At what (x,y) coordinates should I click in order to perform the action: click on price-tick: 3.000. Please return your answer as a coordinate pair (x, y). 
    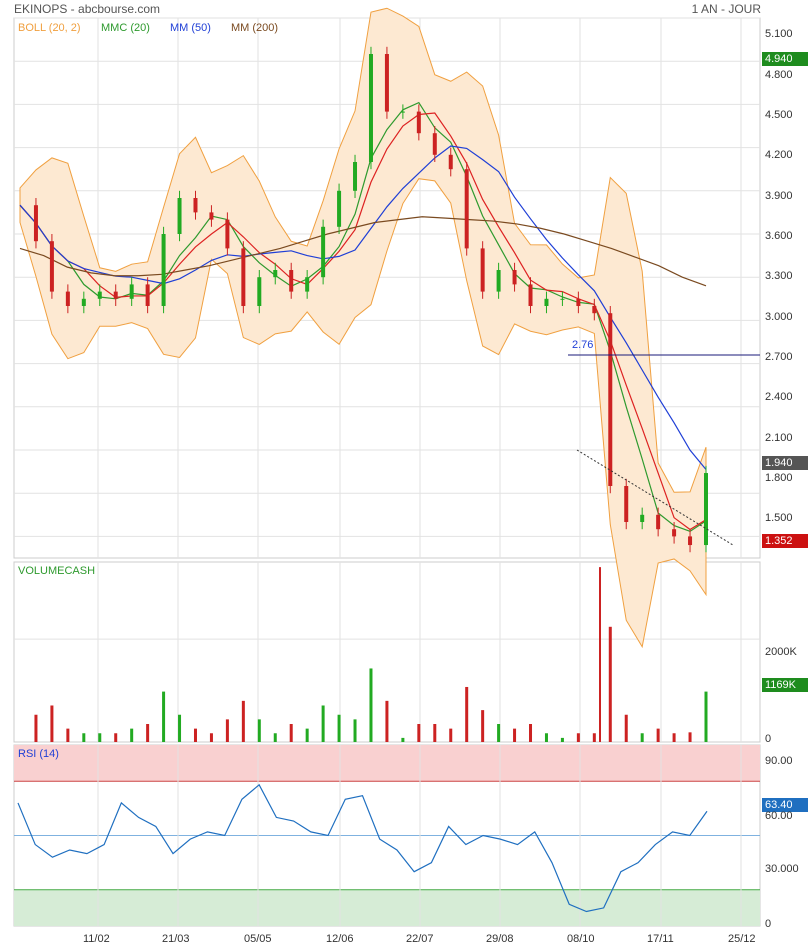
    Looking at the image, I should click on (779, 317).